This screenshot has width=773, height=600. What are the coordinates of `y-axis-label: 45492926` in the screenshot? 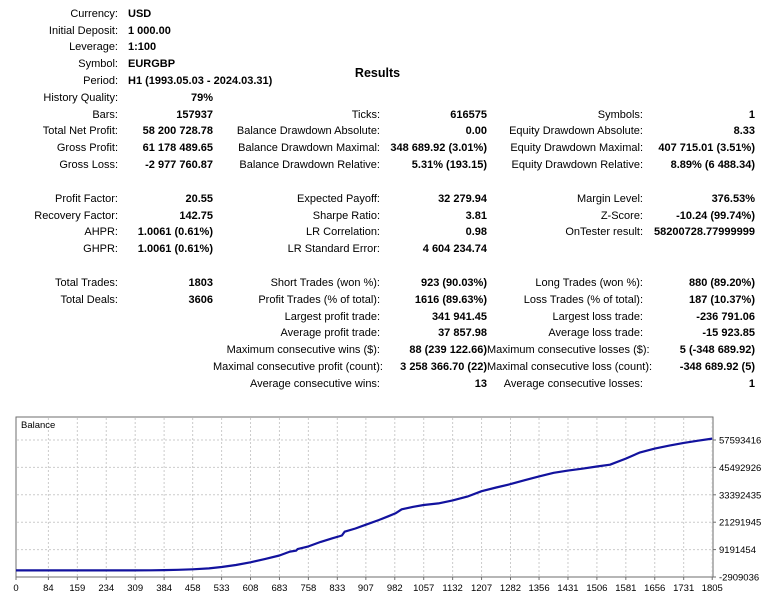 It's located at (740, 468).